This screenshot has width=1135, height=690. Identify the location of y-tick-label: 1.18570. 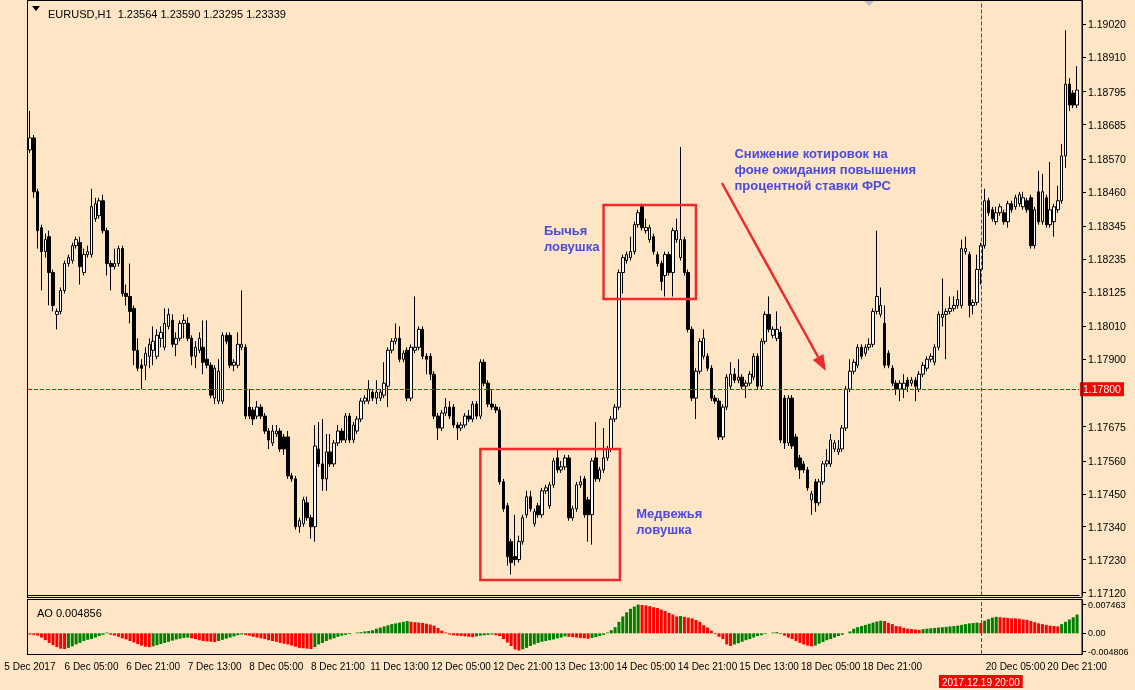
(1107, 158).